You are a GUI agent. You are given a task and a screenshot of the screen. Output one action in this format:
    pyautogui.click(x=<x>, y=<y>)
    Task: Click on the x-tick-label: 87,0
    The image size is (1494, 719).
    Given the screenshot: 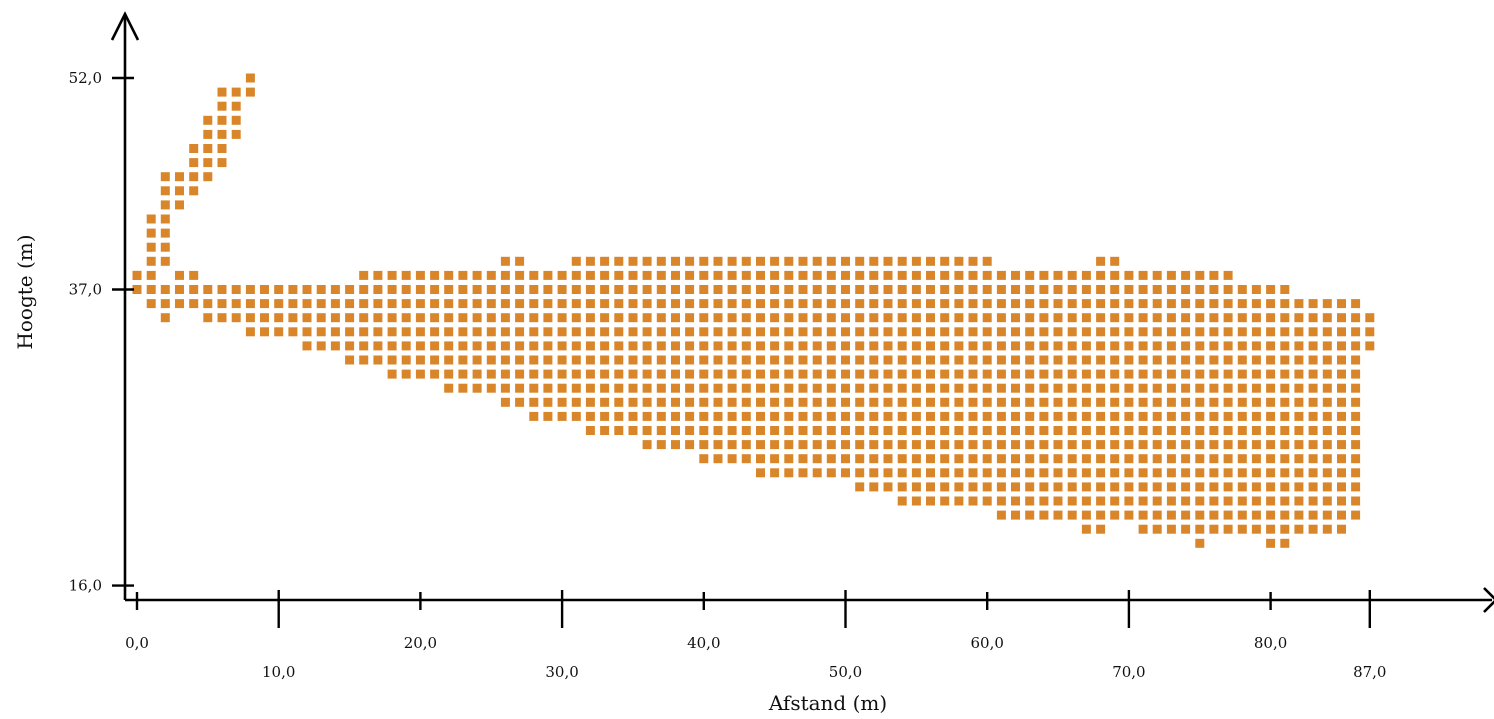 What is the action you would take?
    pyautogui.click(x=1369, y=672)
    